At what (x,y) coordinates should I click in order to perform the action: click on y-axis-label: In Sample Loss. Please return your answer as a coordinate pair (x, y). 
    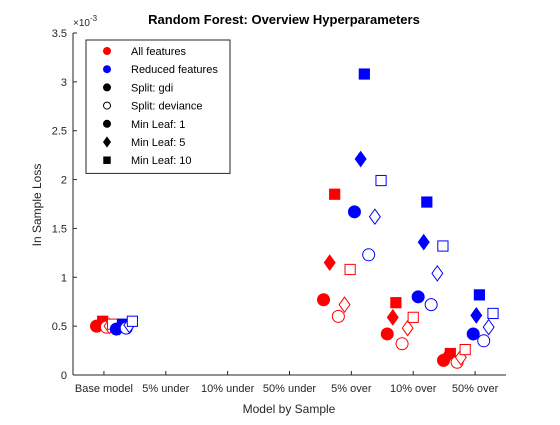
    Looking at the image, I should click on (37, 205).